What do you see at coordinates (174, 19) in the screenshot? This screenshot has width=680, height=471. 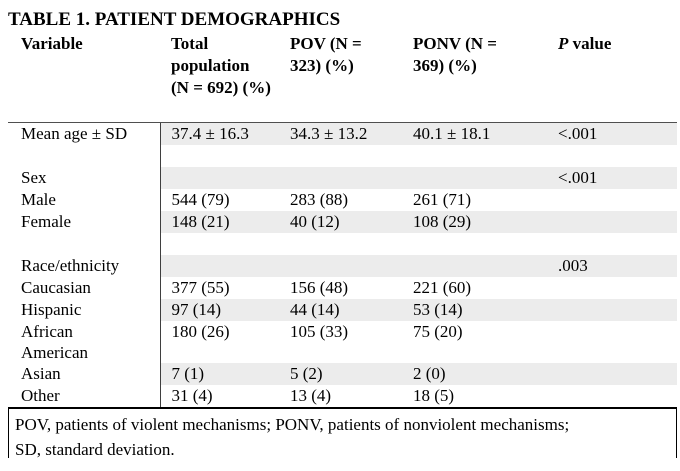 I see `table-title: TABLE 1. PATIENT DEMOGRAPHICS` at bounding box center [174, 19].